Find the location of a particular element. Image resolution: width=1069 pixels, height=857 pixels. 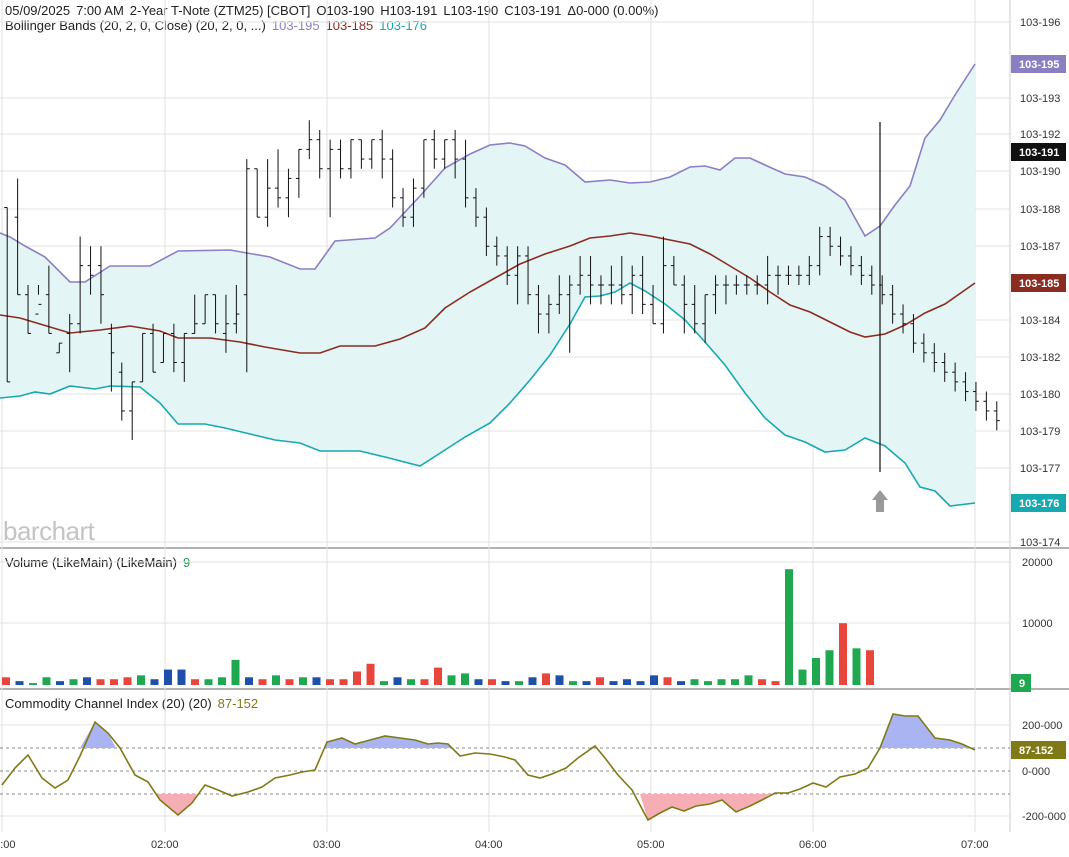

header-date: 05/09/2025 is located at coordinates (38, 10).